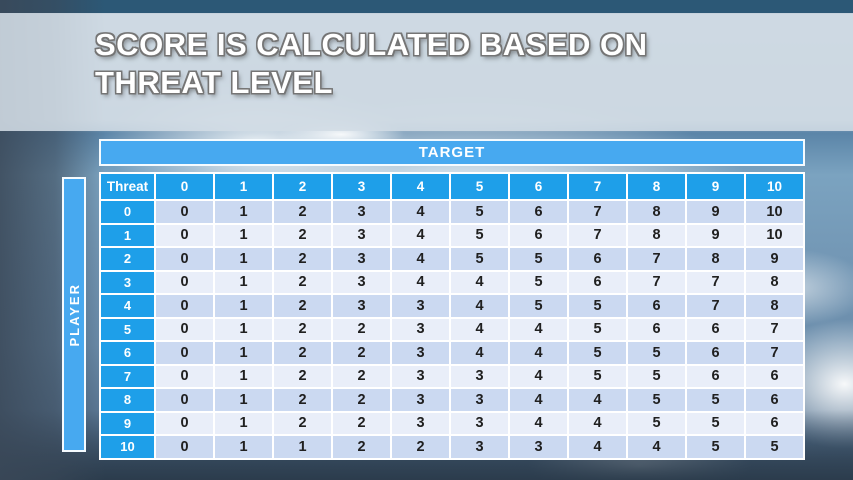 This screenshot has height=480, width=853. What do you see at coordinates (774, 186) in the screenshot?
I see `target-header-cell: 10` at bounding box center [774, 186].